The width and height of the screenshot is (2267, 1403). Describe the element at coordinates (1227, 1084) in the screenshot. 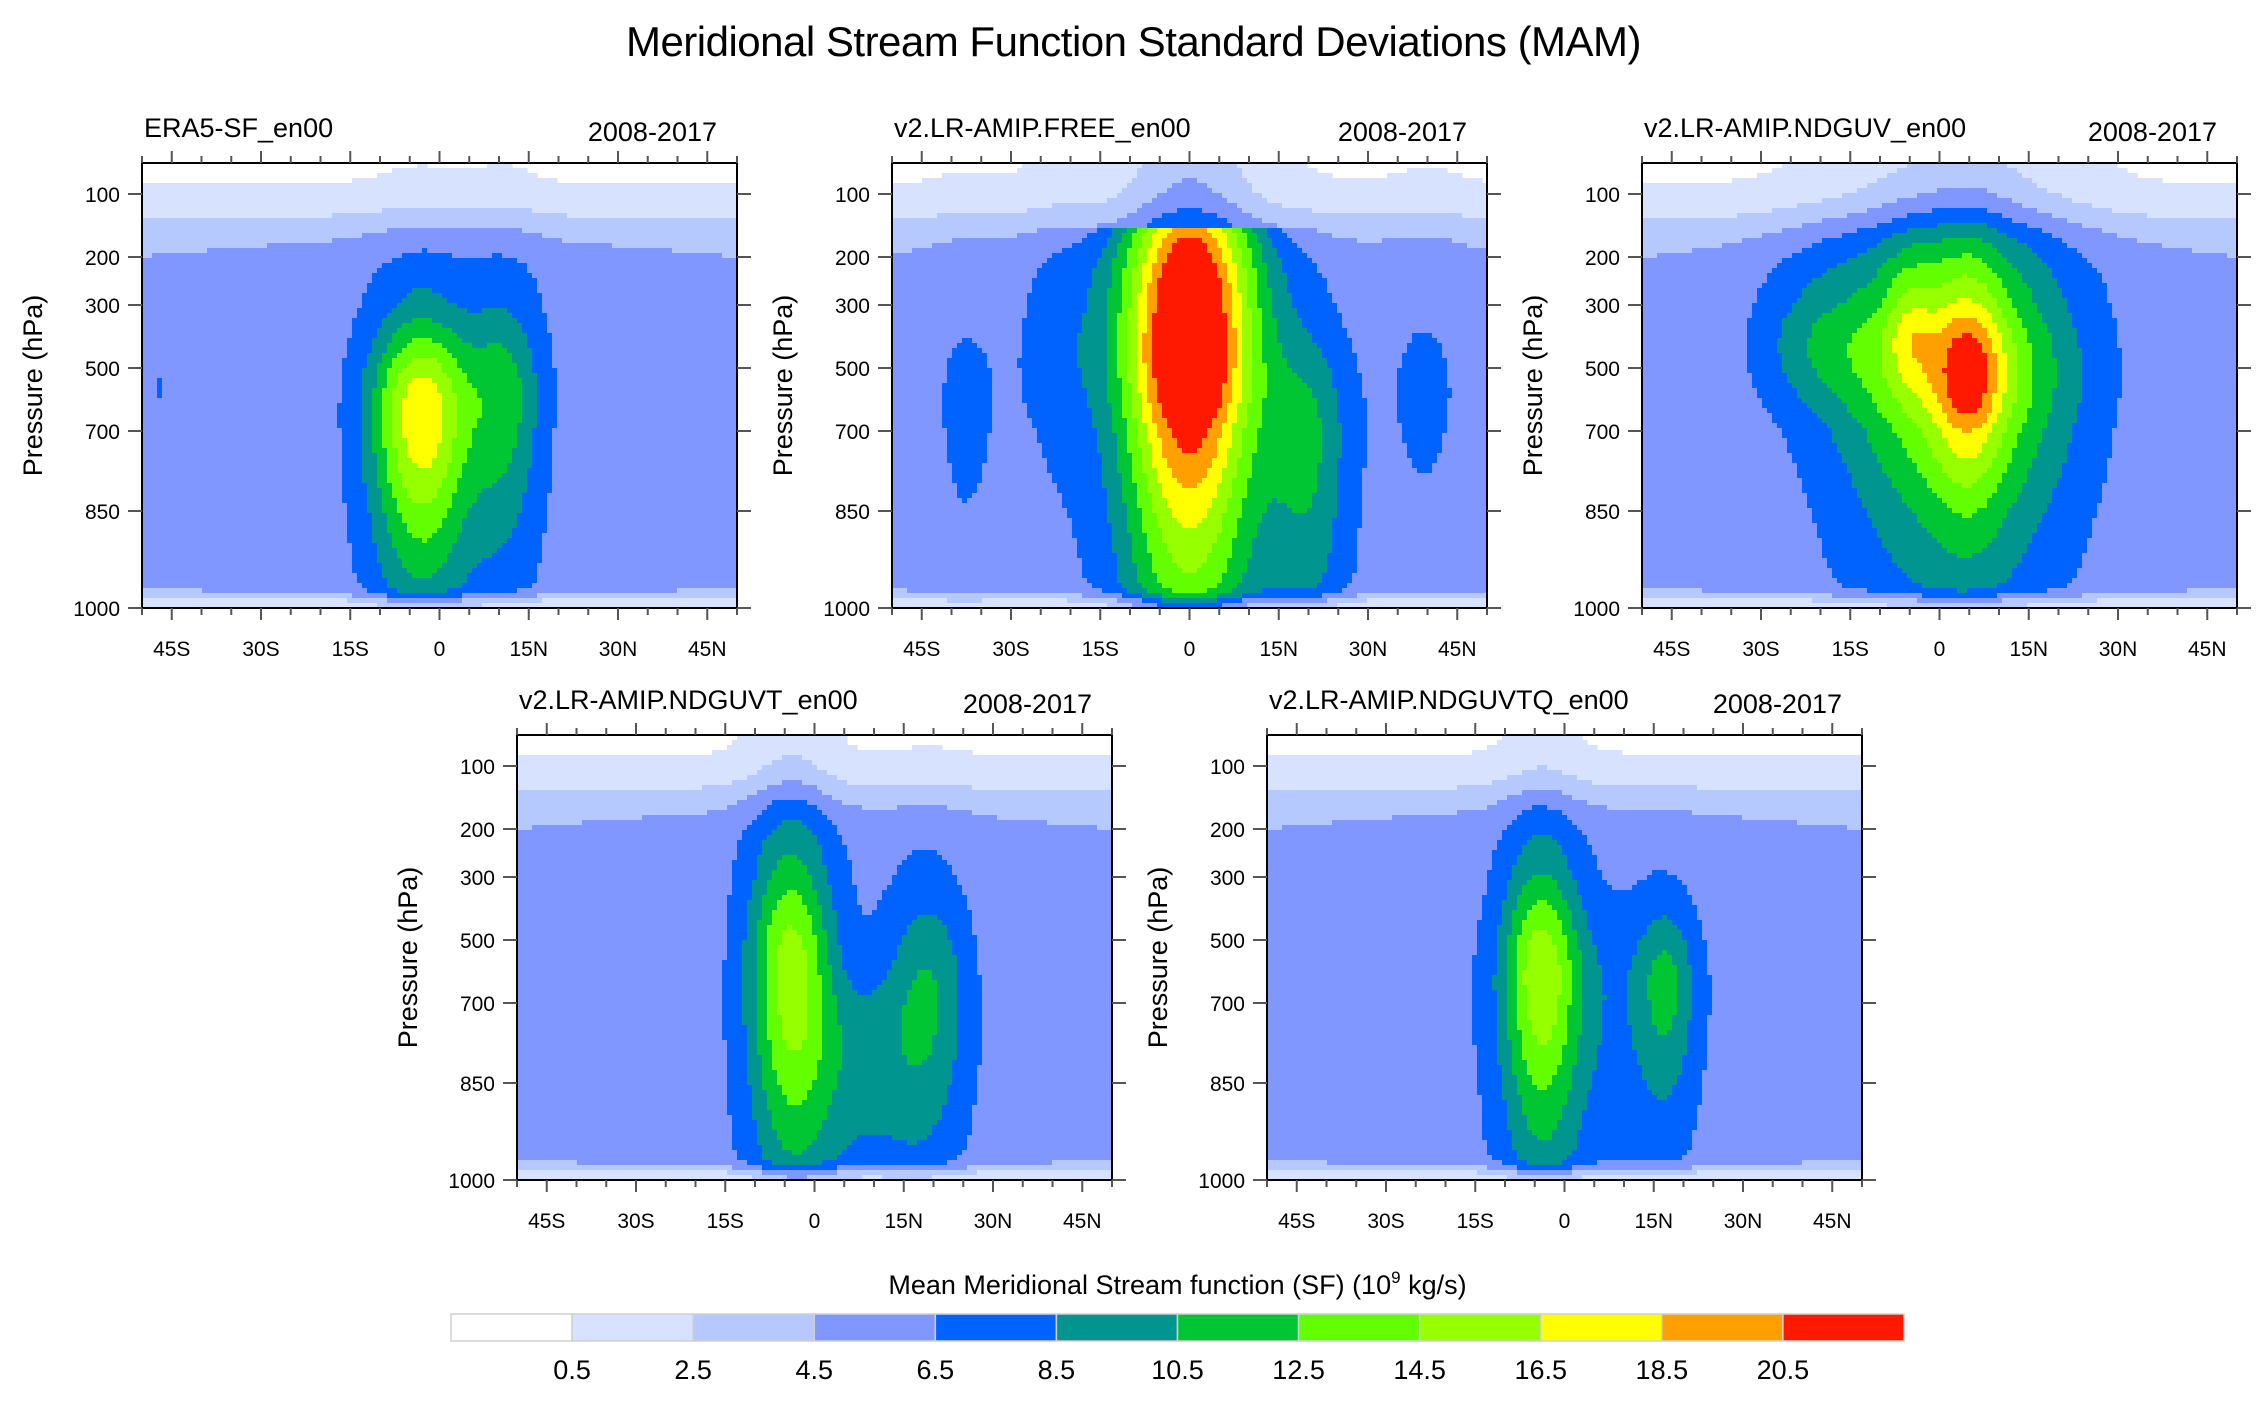

I see `y-tick-label: 850` at that location.